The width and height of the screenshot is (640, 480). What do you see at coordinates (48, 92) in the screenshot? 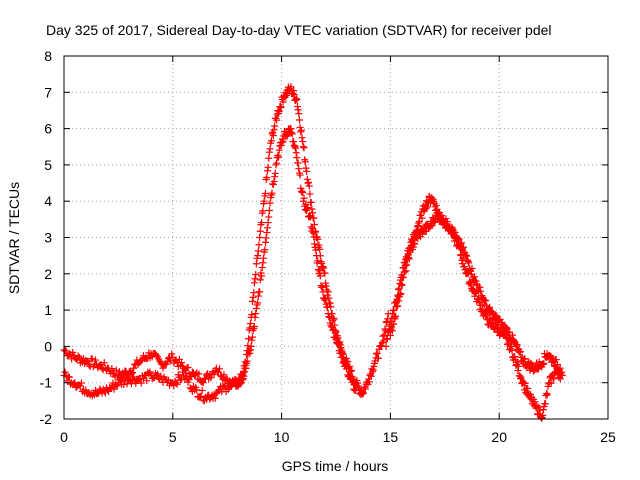
I see `y-tick-label: 7` at bounding box center [48, 92].